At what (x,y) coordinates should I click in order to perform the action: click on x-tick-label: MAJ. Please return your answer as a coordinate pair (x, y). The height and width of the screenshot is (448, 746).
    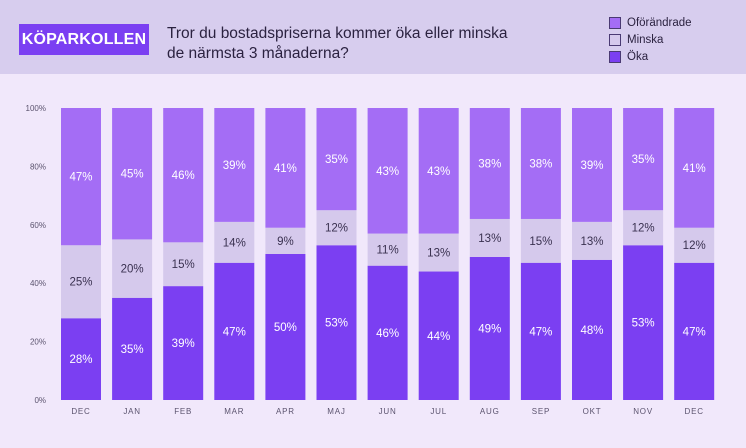
    Looking at the image, I should click on (336, 411).